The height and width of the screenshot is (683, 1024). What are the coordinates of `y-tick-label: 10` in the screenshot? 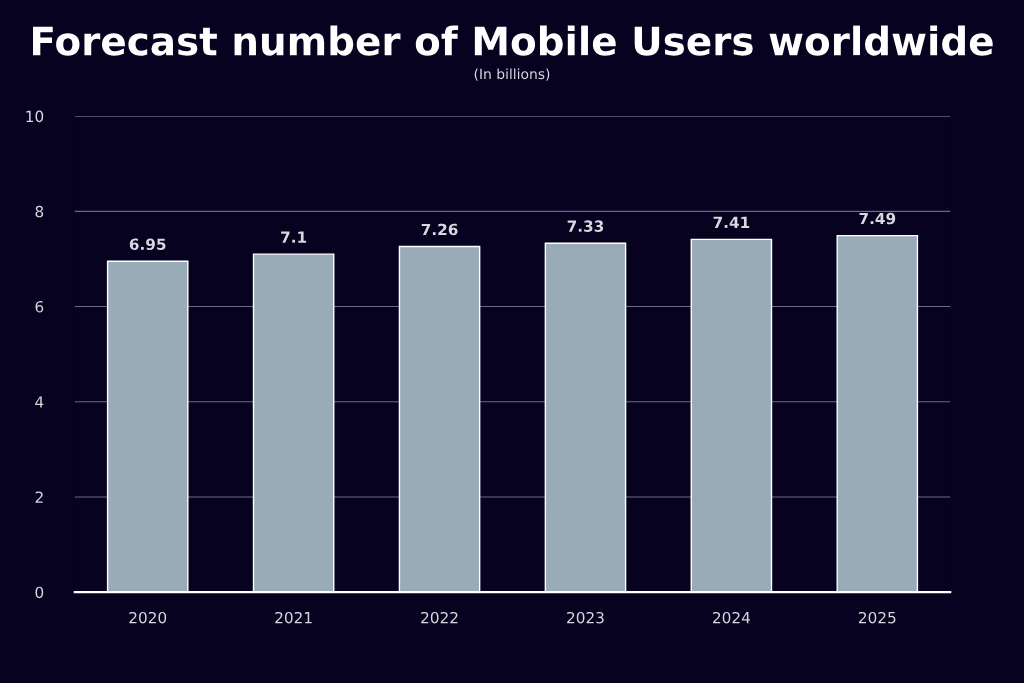 It's located at (35, 116).